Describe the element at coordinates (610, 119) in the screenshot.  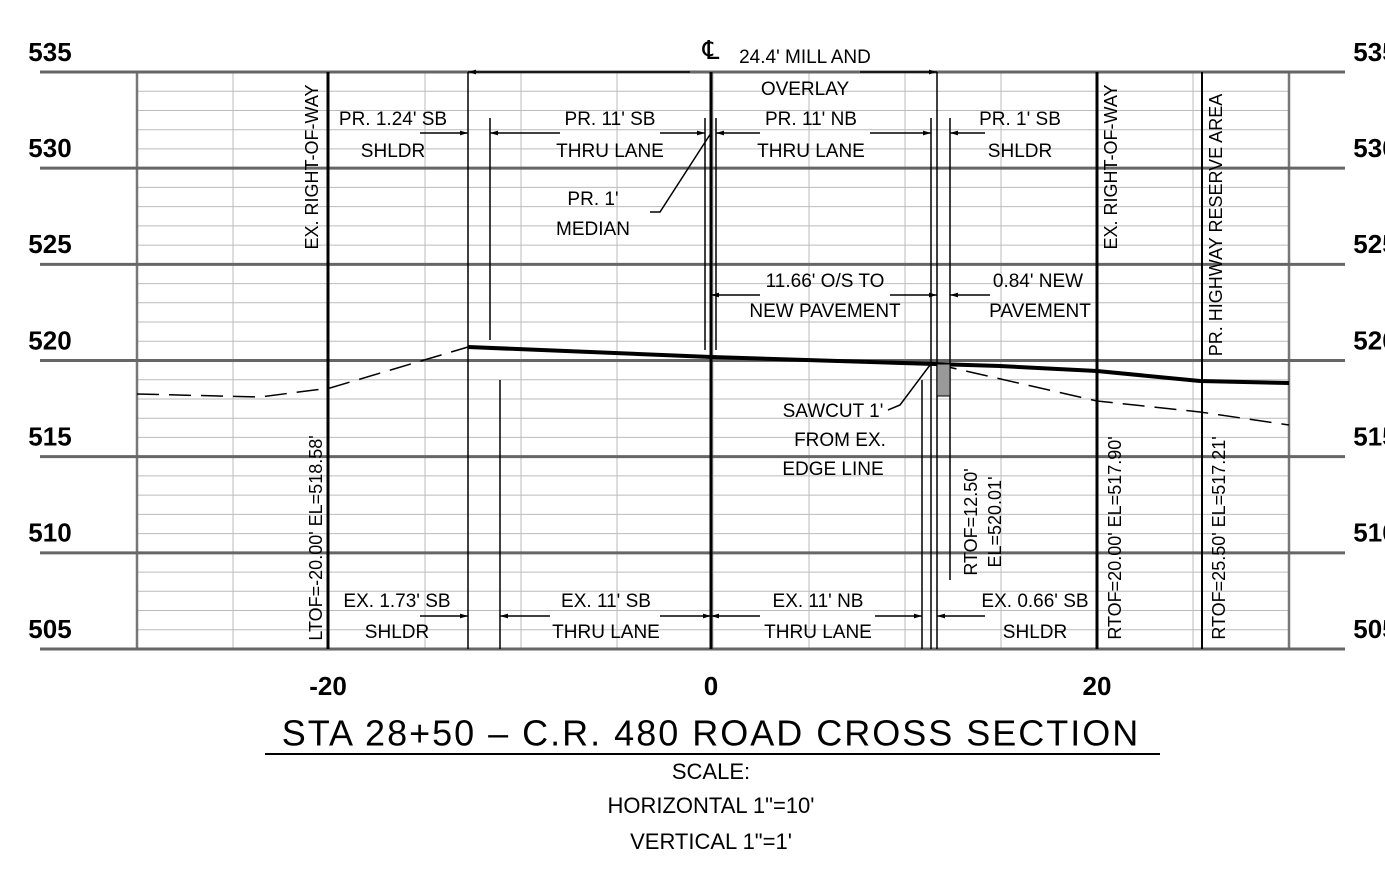
I see `label: PR. 11' SB` at that location.